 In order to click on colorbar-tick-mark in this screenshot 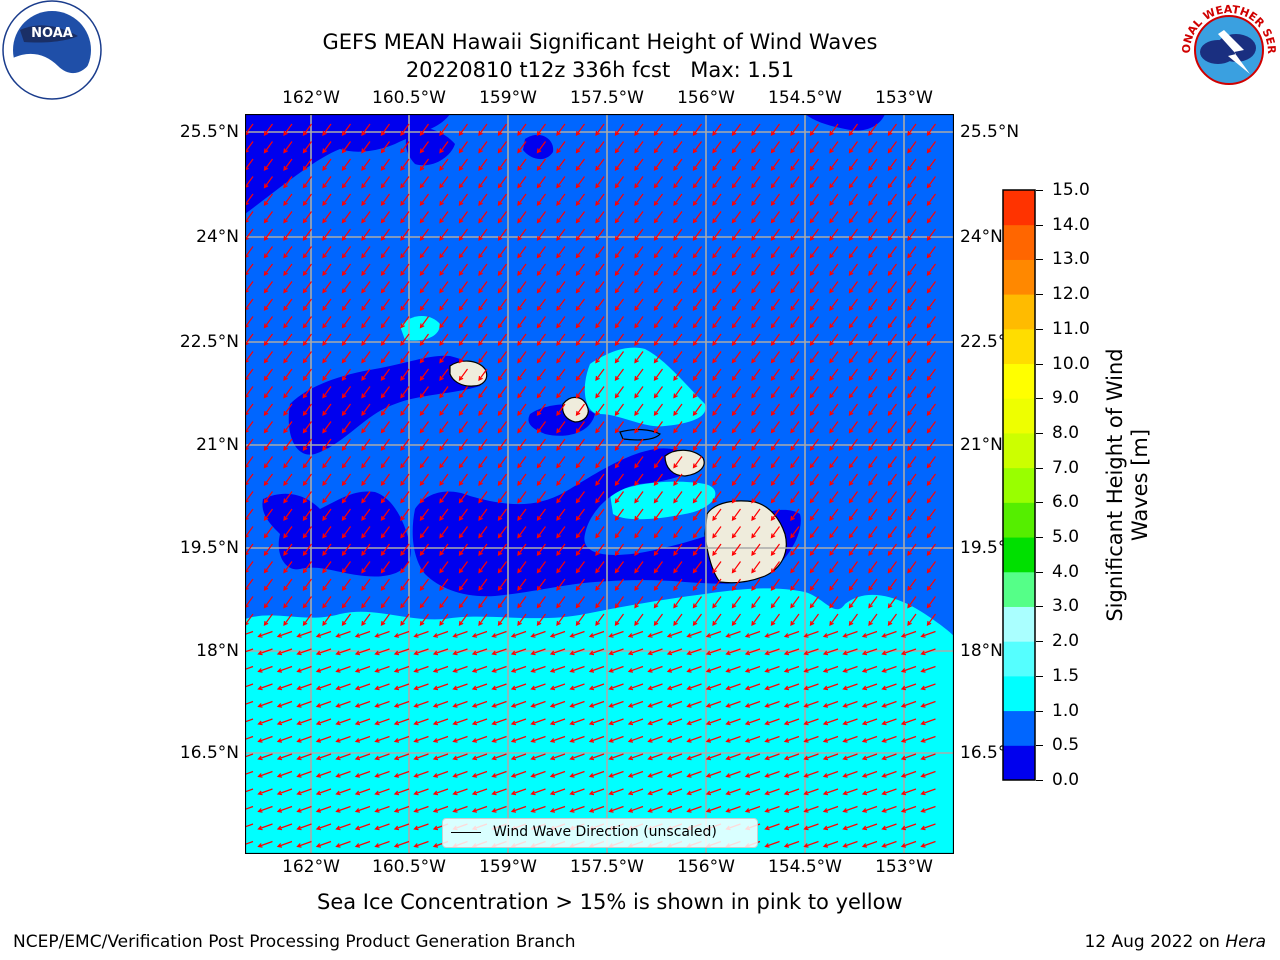, I will do `click(1039, 190)`.